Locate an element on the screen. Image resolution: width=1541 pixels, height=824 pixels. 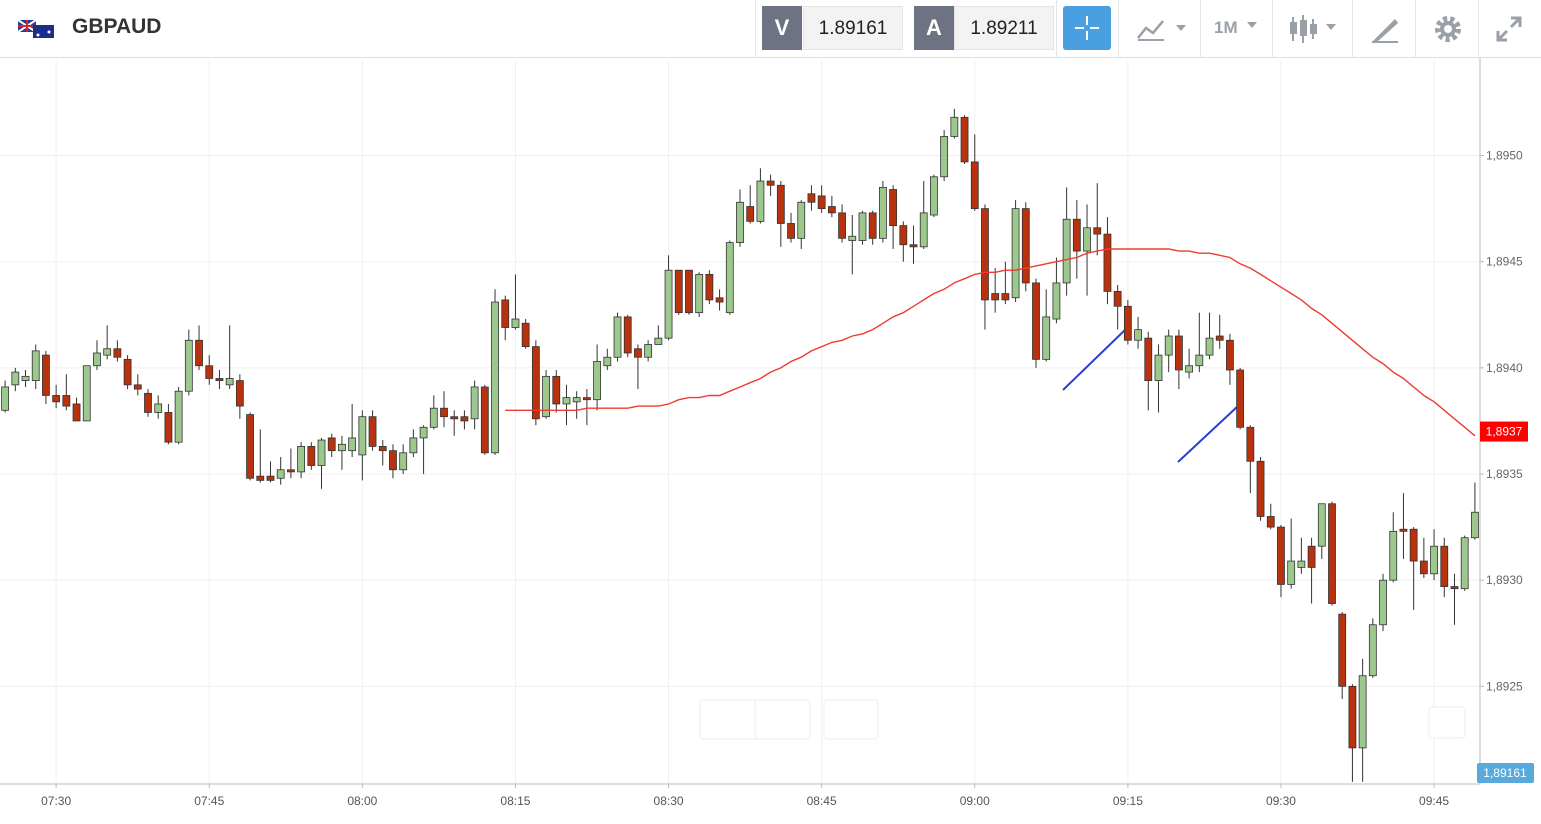
buy-price: 1.89211 is located at coordinates (1004, 28).